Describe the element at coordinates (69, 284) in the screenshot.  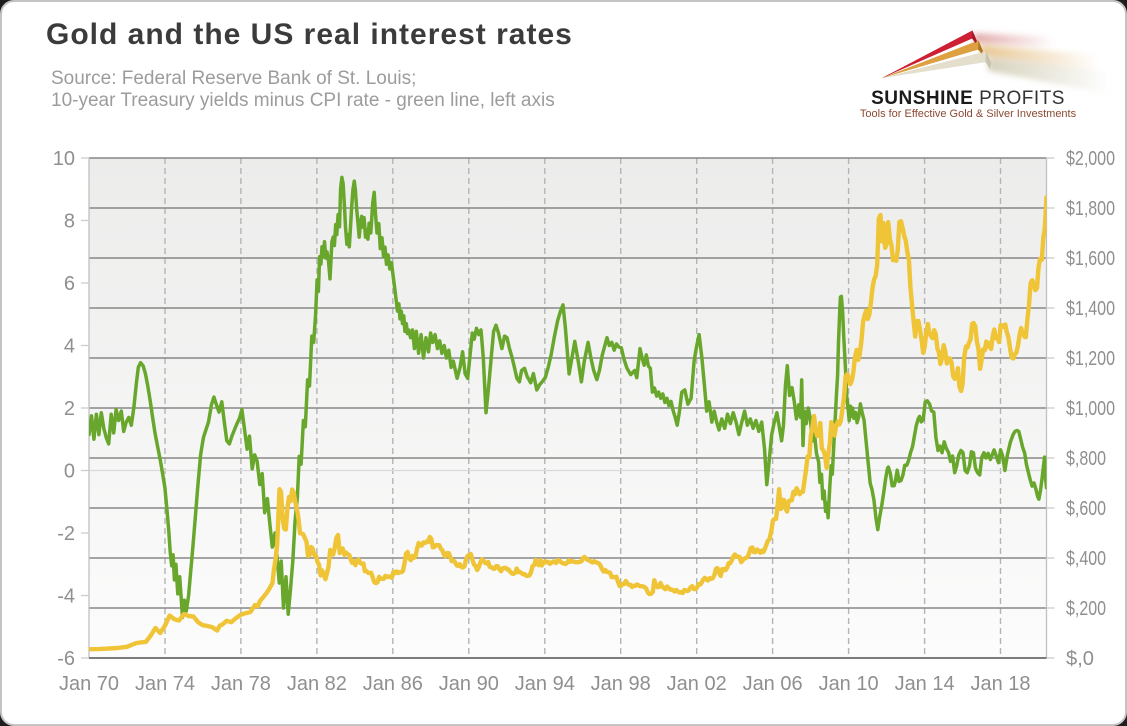
I see `svg-text: 6` at that location.